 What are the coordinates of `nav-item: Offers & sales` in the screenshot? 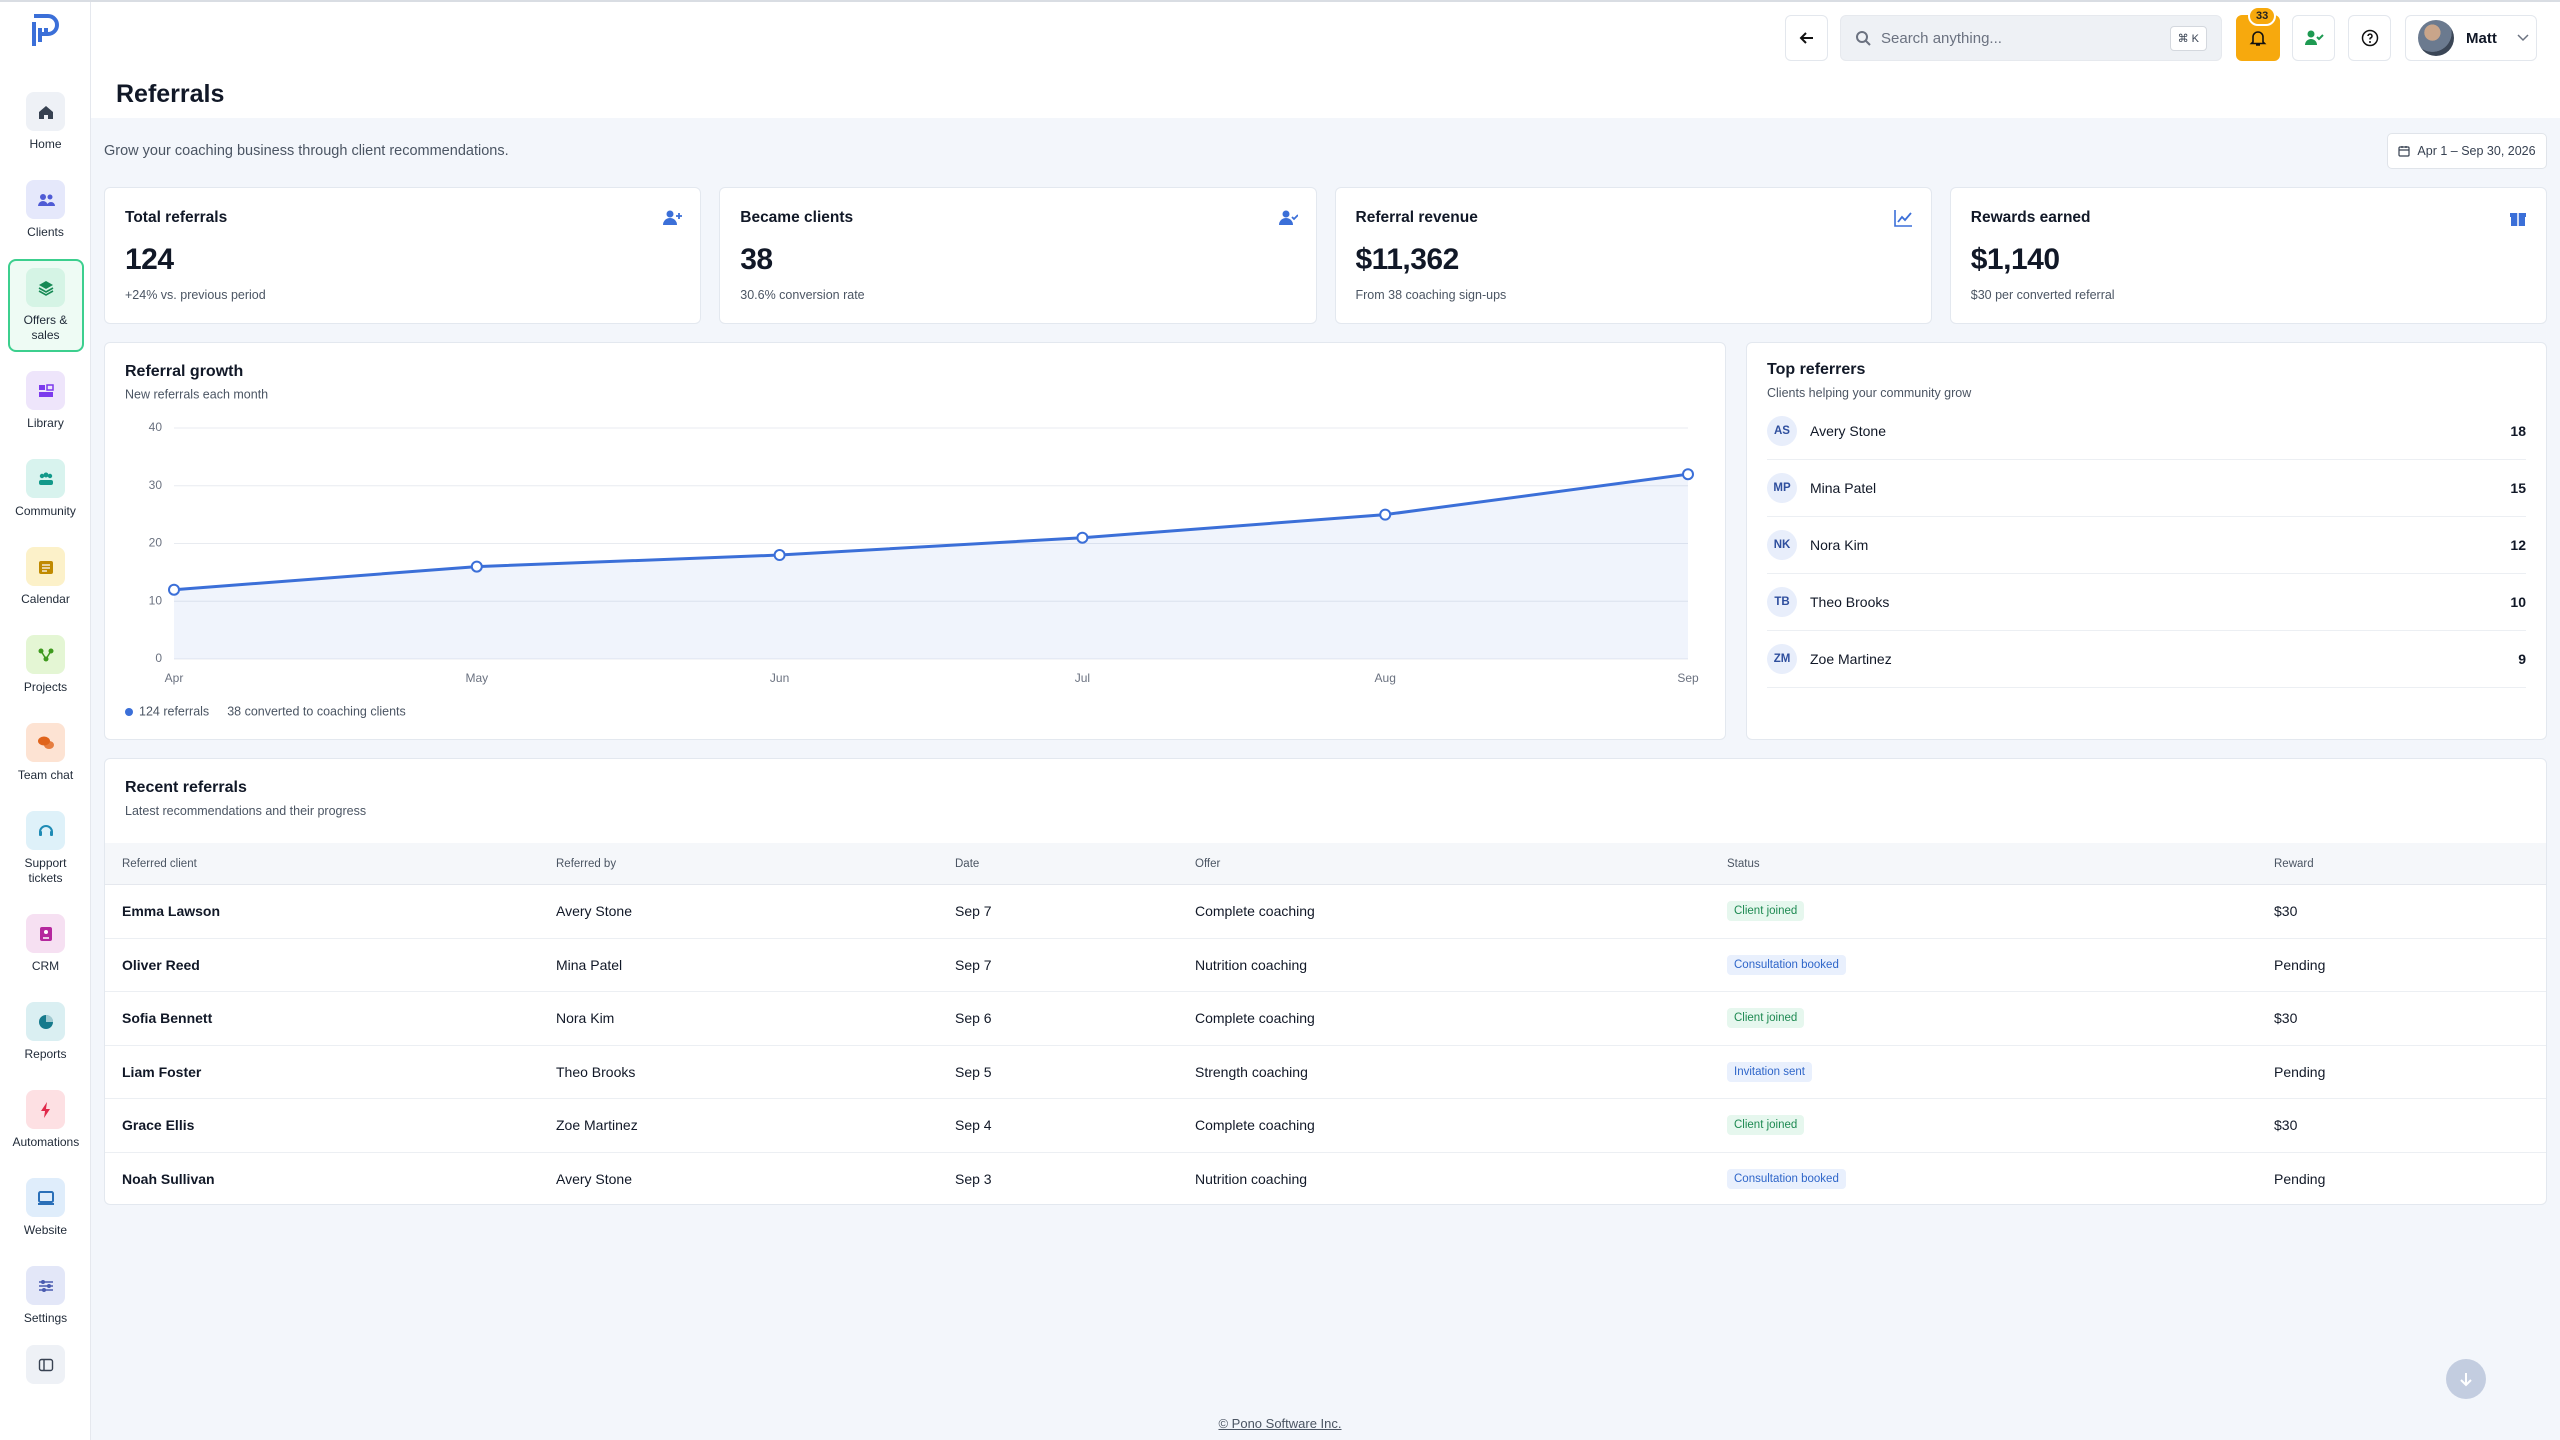 It's located at (45, 305).